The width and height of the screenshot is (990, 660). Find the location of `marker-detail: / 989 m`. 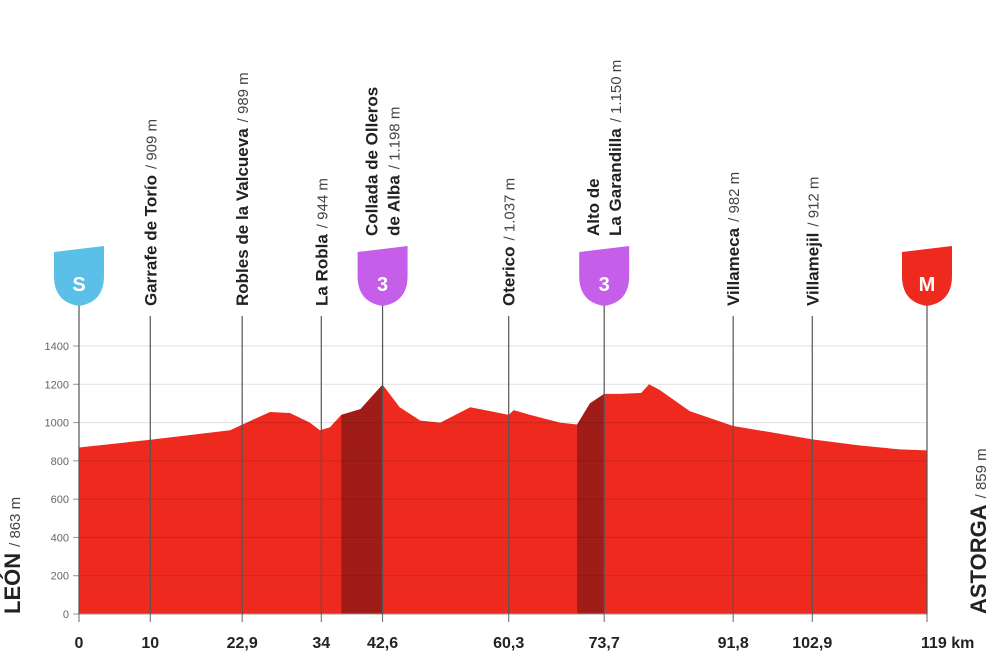

marker-detail: / 989 m is located at coordinates (243, 97).